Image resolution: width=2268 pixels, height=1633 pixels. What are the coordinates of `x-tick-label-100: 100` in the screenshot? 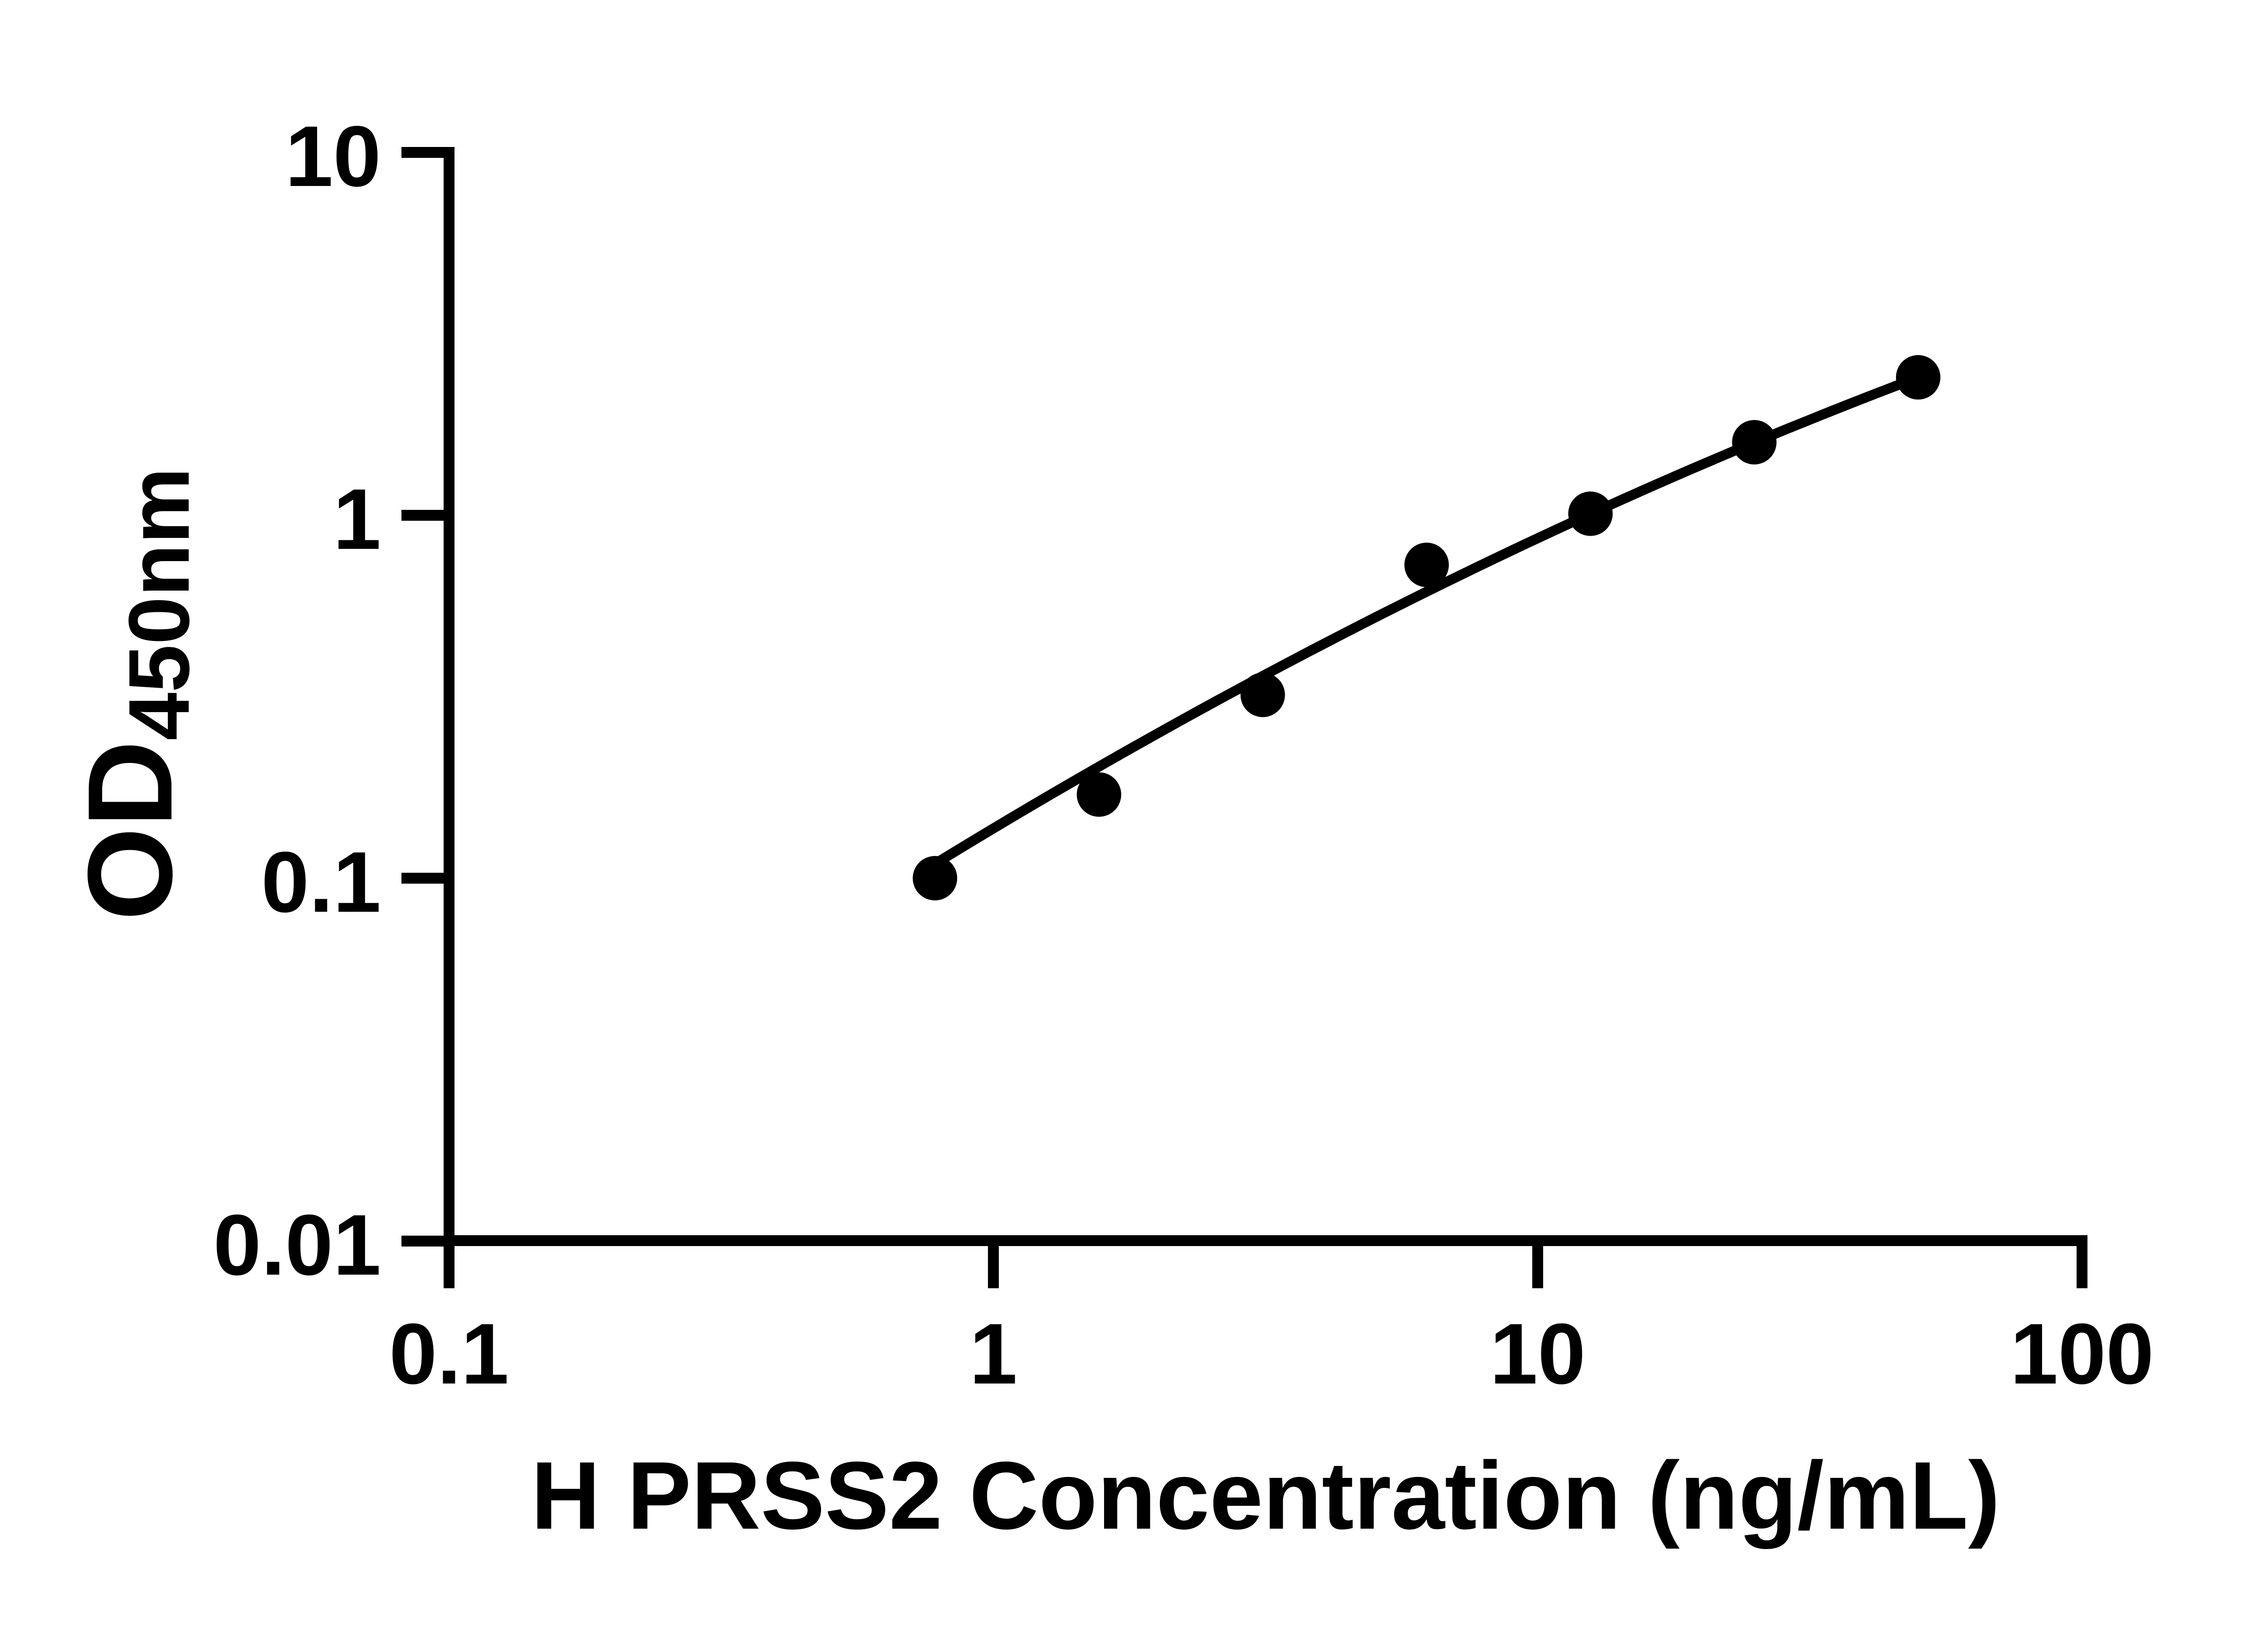 It's located at (2082, 1354).